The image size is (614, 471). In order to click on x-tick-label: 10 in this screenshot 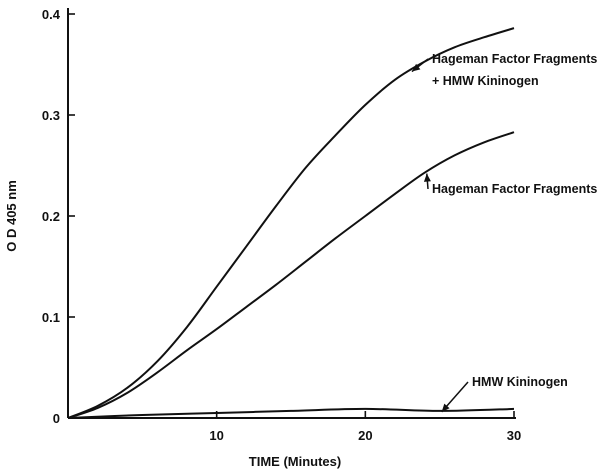, I will do `click(216, 435)`.